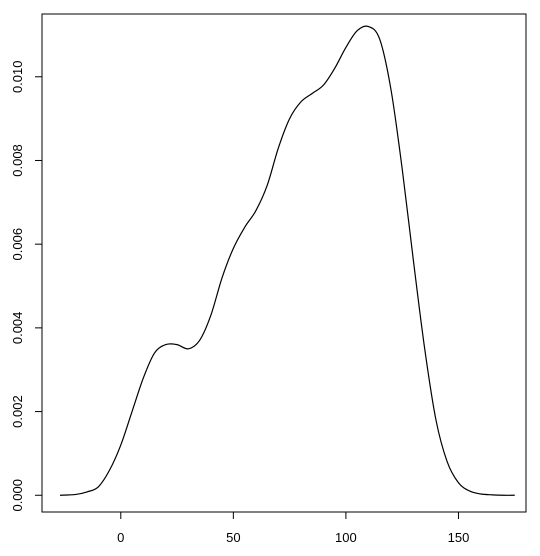 This screenshot has width=540, height=556. Describe the element at coordinates (346, 537) in the screenshot. I see `x-tick-label: 100` at that location.